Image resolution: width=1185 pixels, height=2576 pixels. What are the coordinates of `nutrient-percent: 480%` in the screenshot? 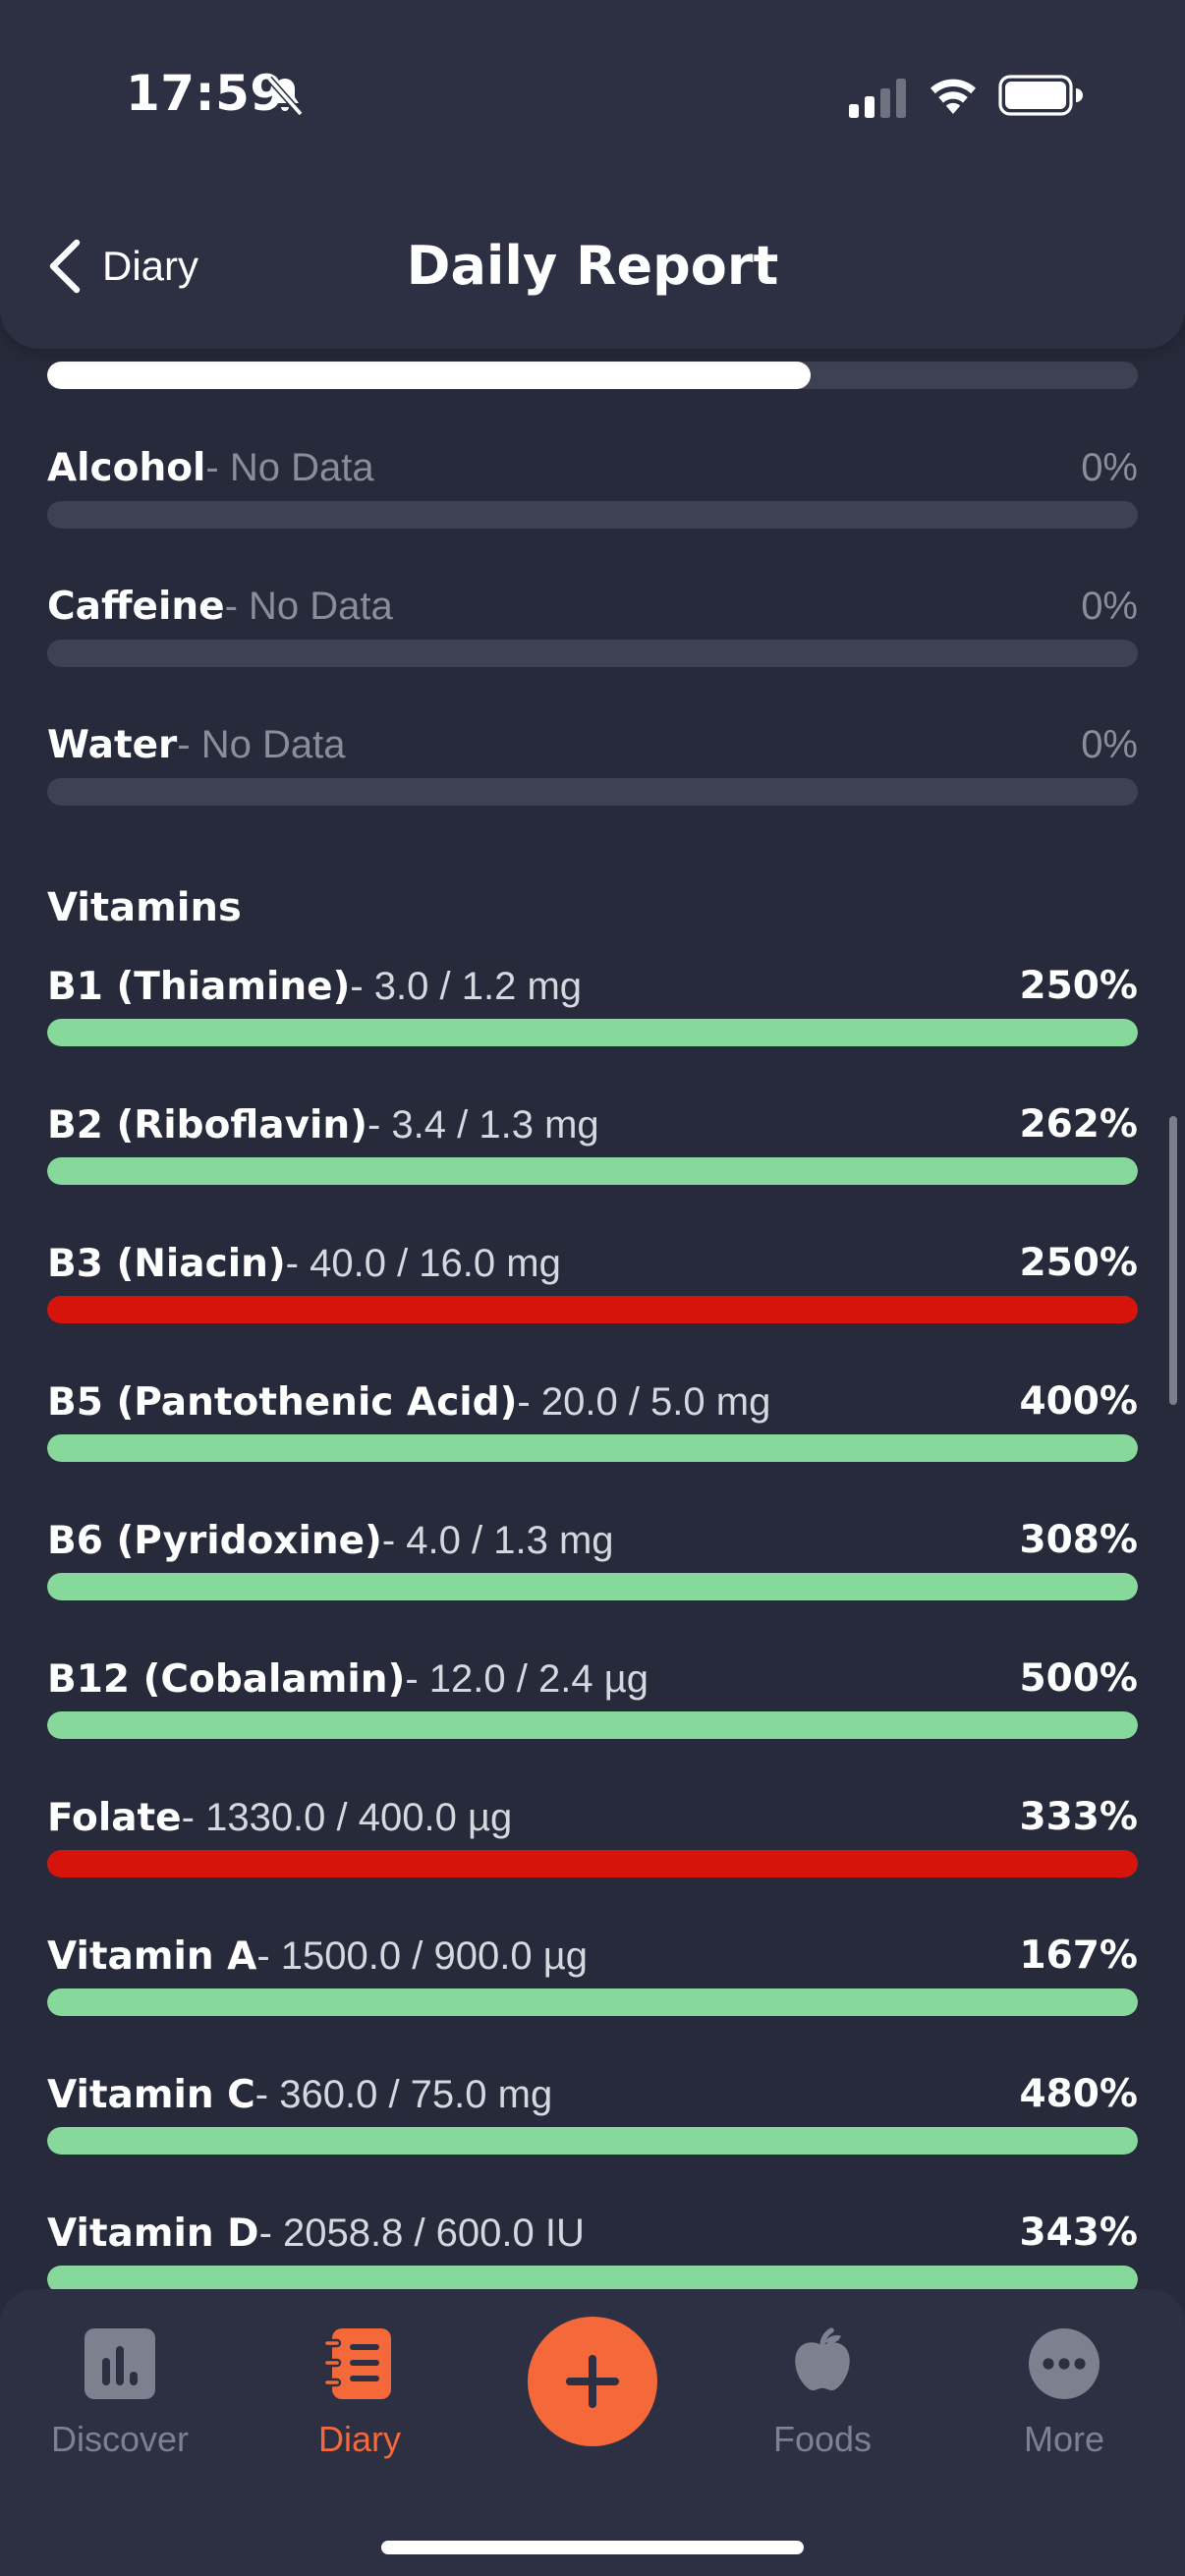 It's located at (1079, 2094).